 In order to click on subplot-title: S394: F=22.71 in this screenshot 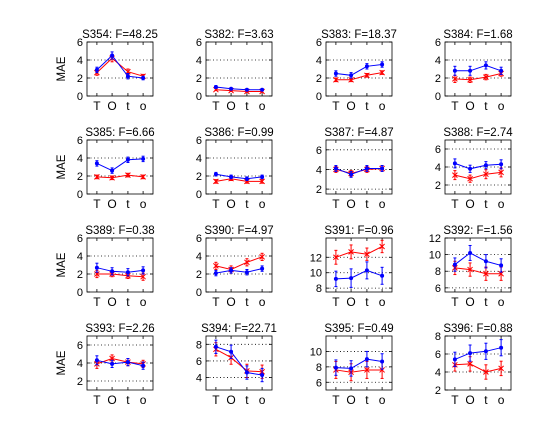, I will do `click(239, 329)`.